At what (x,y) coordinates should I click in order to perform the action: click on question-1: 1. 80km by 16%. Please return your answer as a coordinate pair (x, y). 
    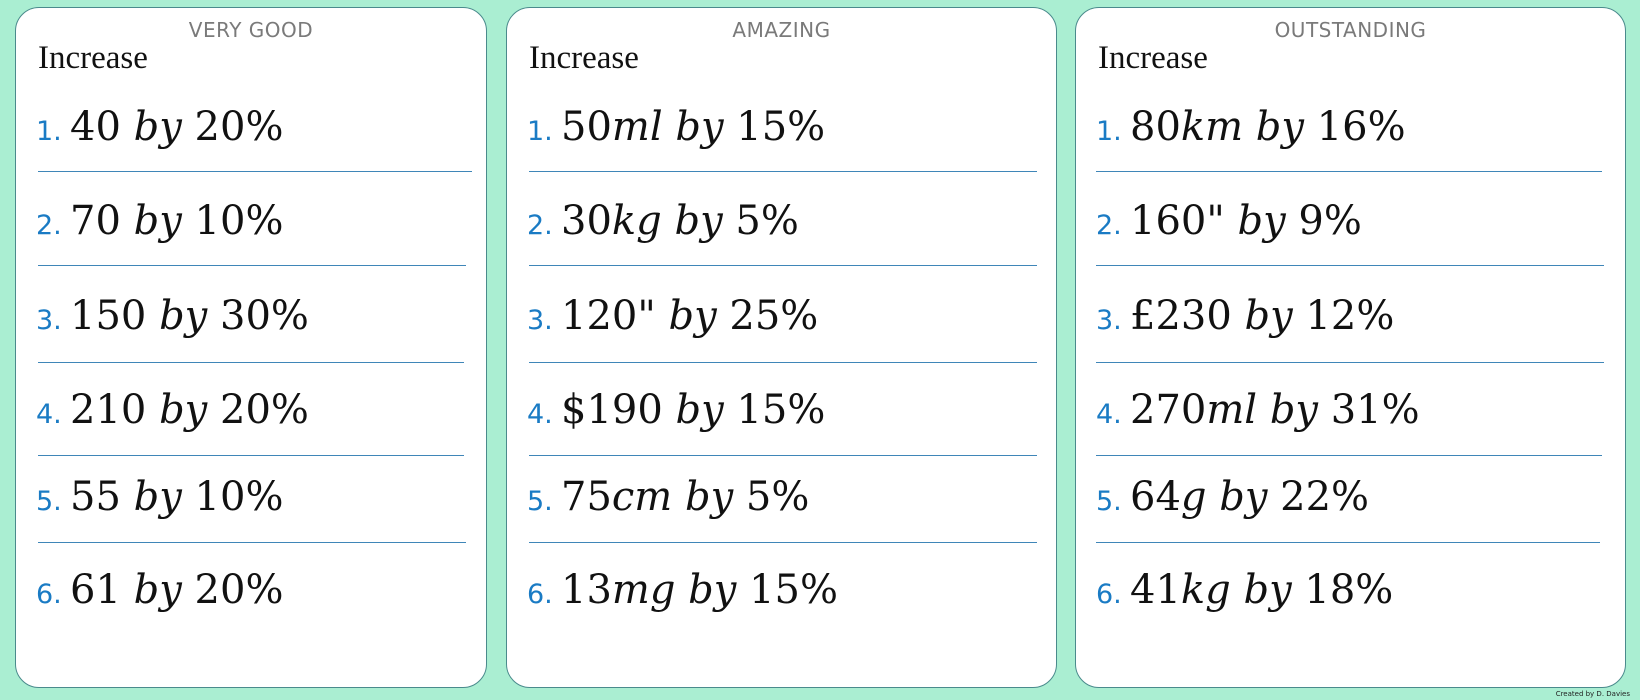
    Looking at the image, I should click on (1251, 127).